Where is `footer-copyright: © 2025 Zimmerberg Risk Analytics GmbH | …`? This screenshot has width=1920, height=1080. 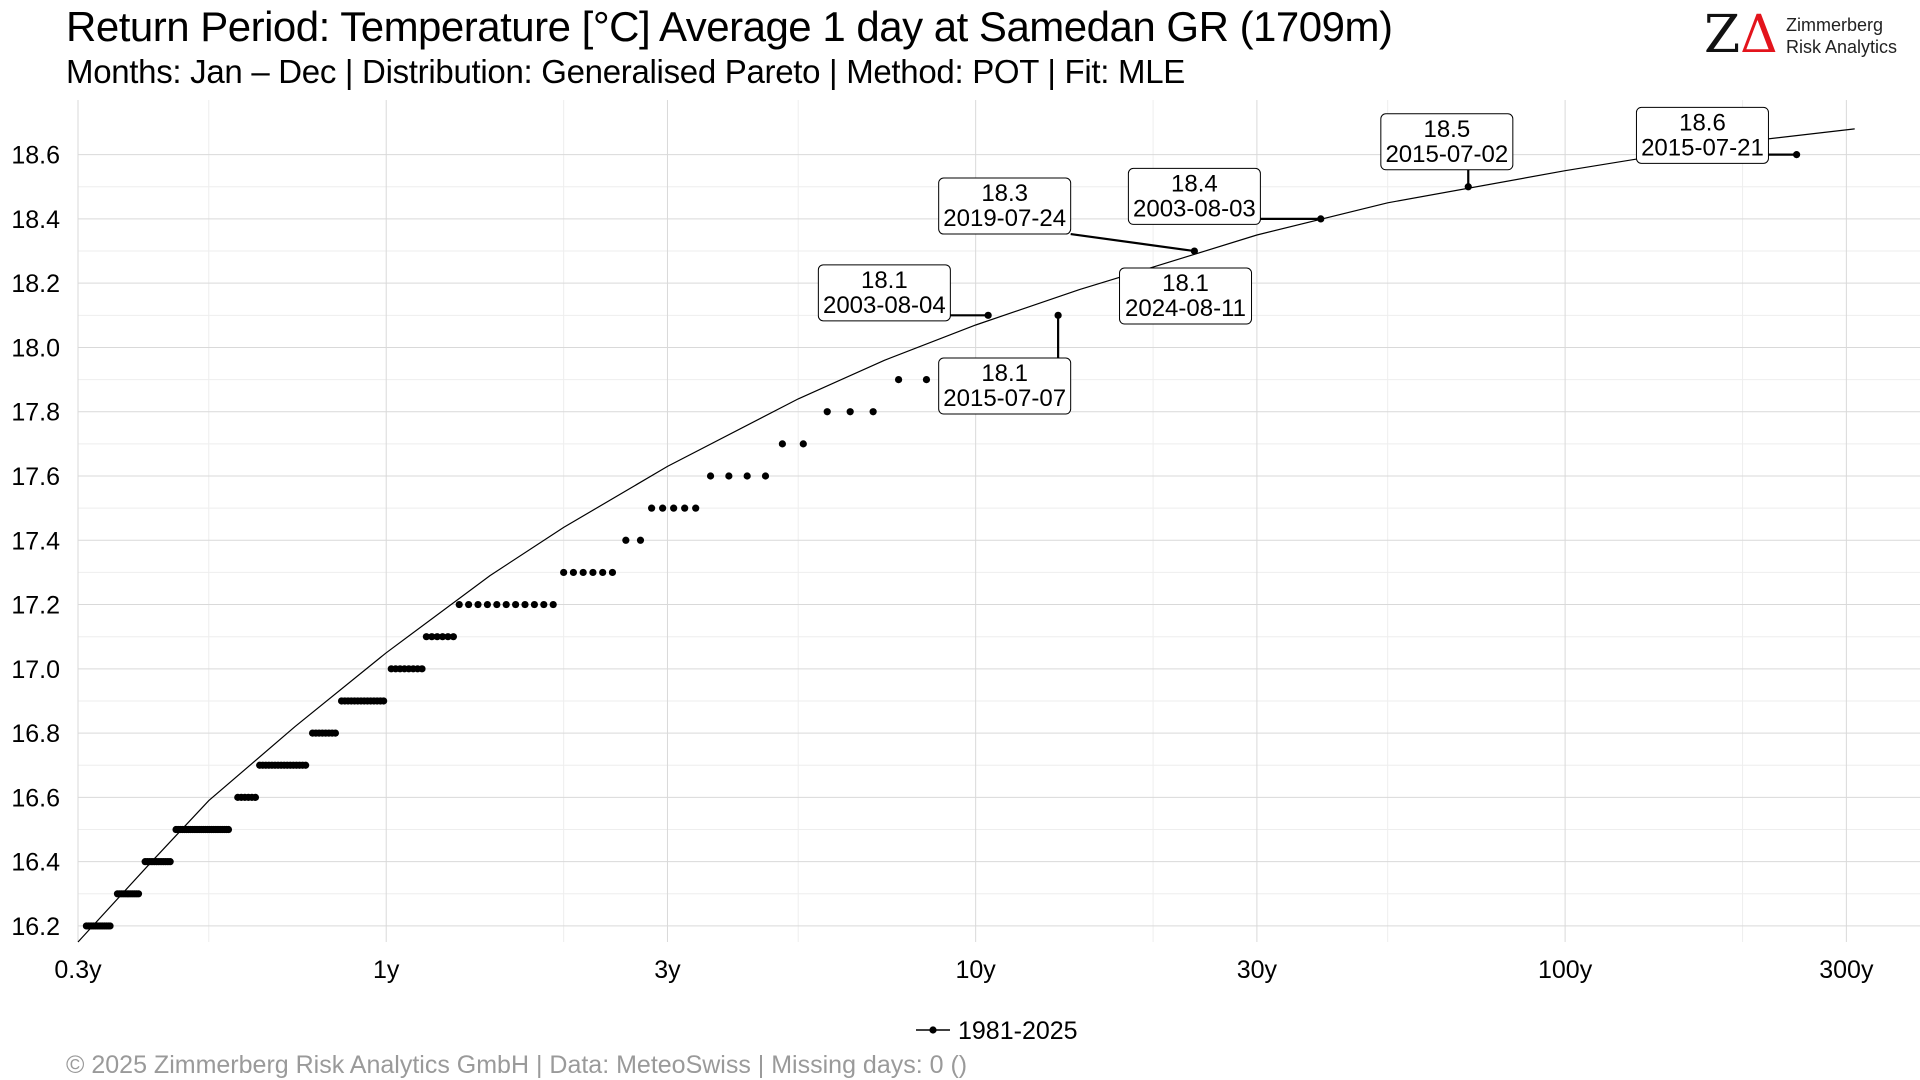
footer-copyright: © 2025 Zimmerberg Risk Analytics GmbH | … is located at coordinates (517, 1065).